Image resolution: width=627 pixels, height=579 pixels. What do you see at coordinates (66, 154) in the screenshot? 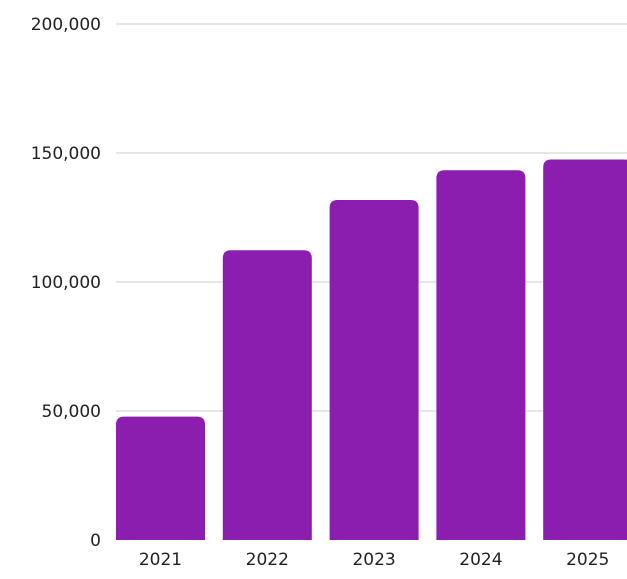
I see `y-tick-label: 150,000` at bounding box center [66, 154].